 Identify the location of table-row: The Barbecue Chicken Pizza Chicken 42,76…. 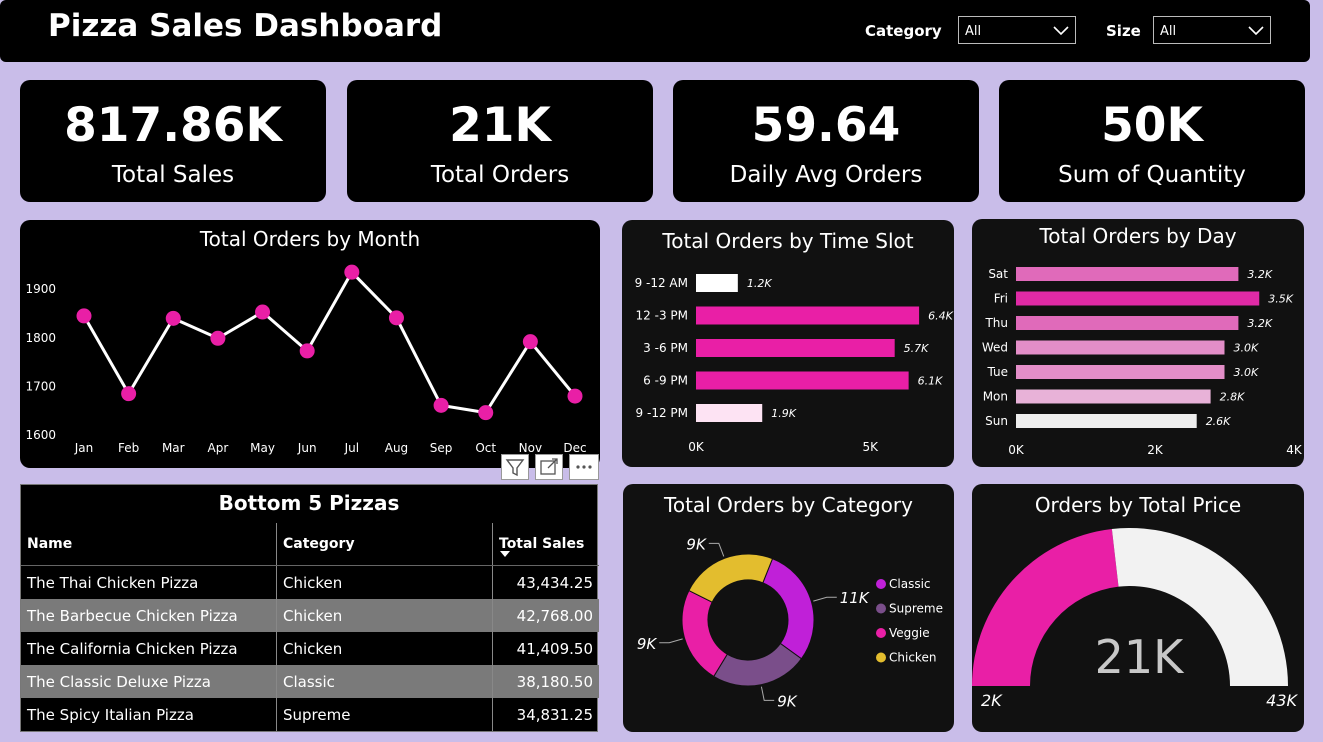
(310, 615).